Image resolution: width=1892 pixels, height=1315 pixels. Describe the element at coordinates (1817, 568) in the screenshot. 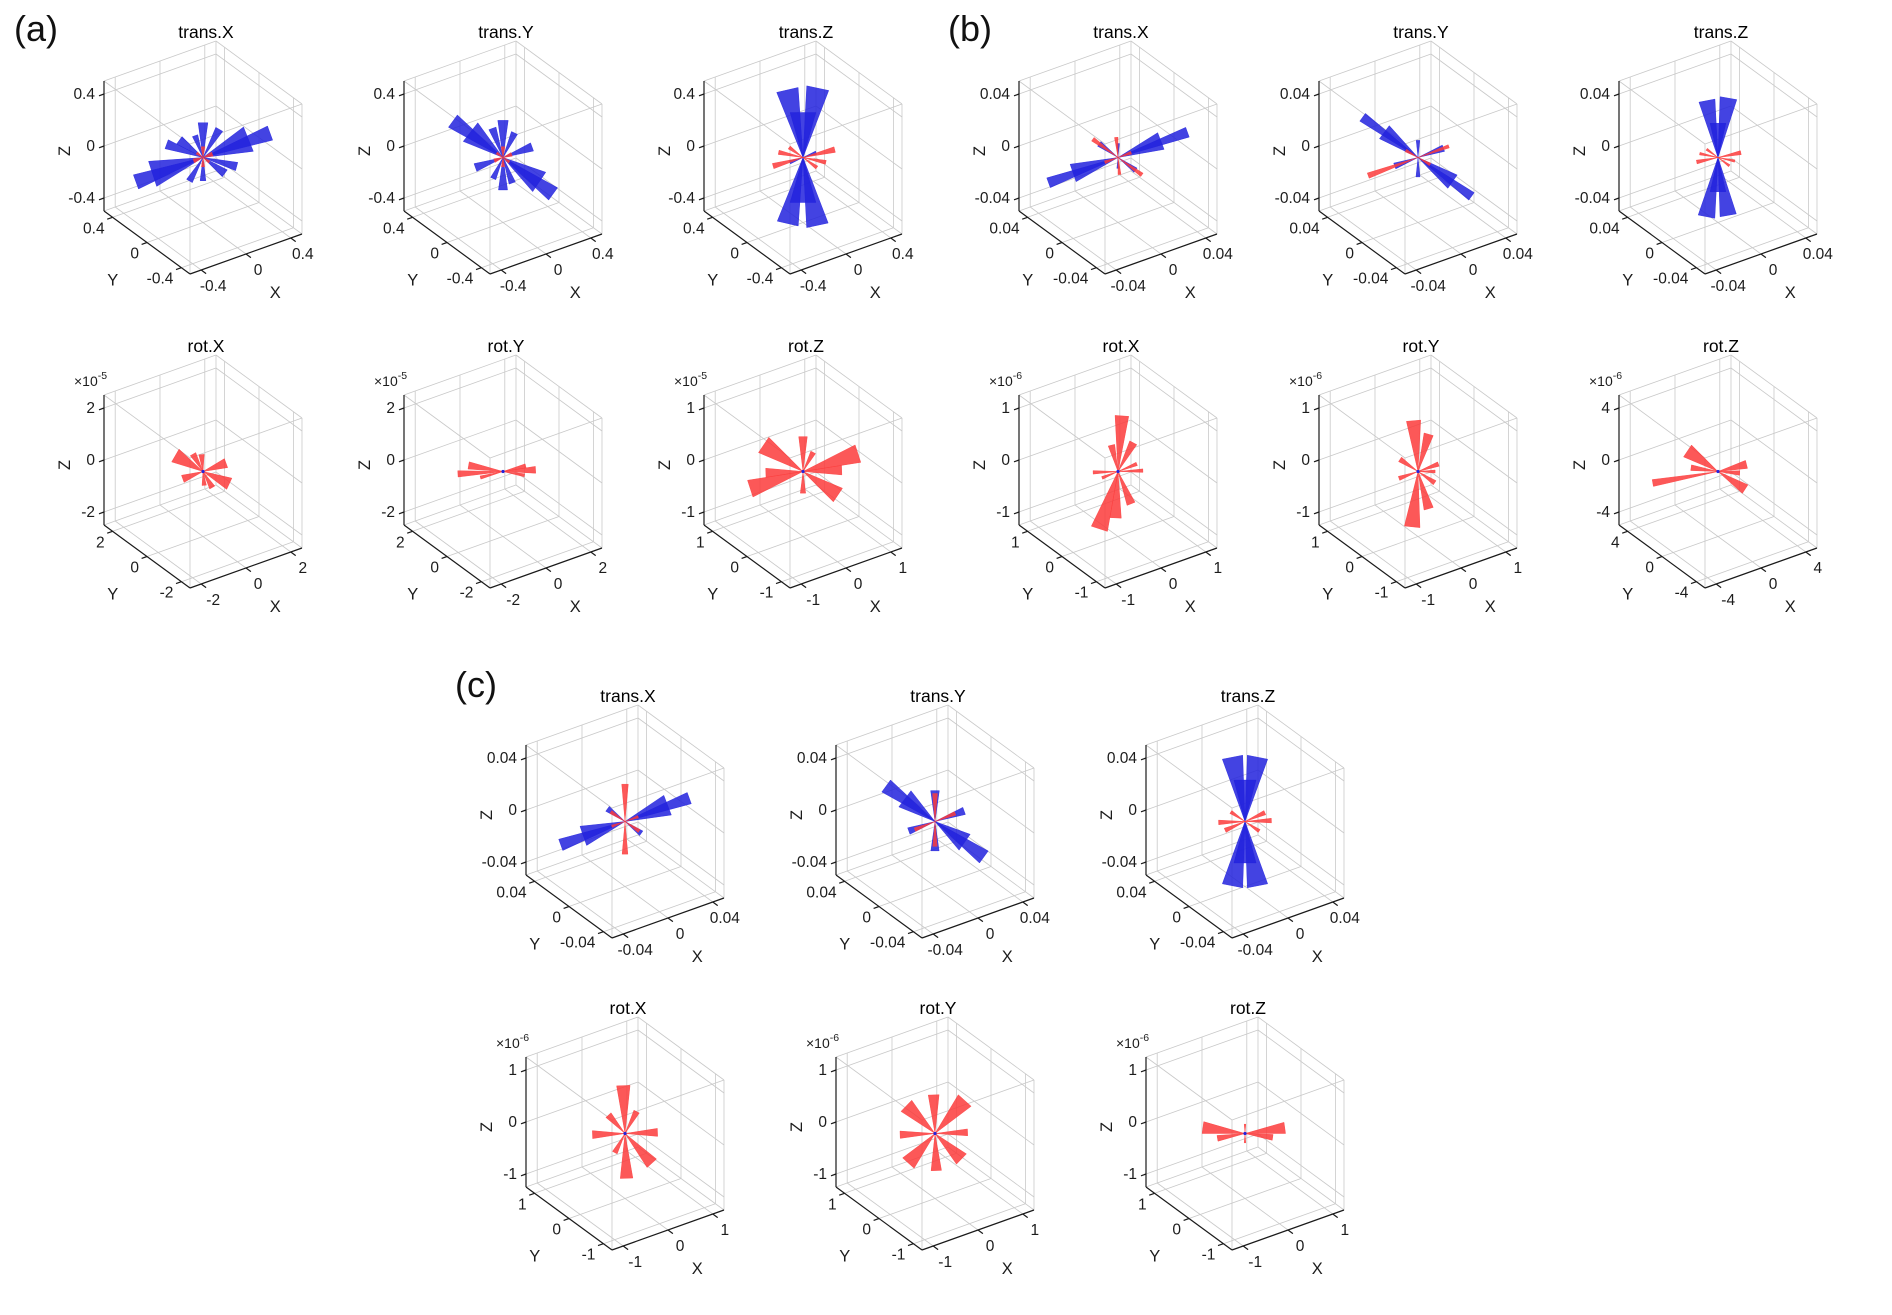

I see `x-tick-label: 4` at that location.